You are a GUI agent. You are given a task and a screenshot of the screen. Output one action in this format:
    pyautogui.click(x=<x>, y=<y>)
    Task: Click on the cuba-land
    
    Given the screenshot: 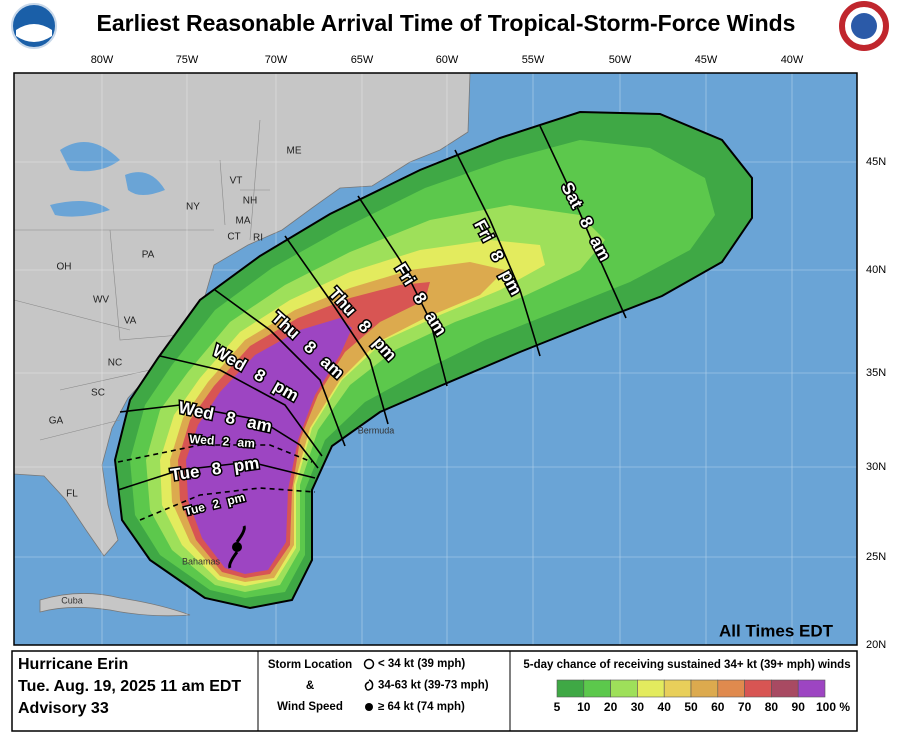 What is the action you would take?
    pyautogui.click(x=115, y=605)
    